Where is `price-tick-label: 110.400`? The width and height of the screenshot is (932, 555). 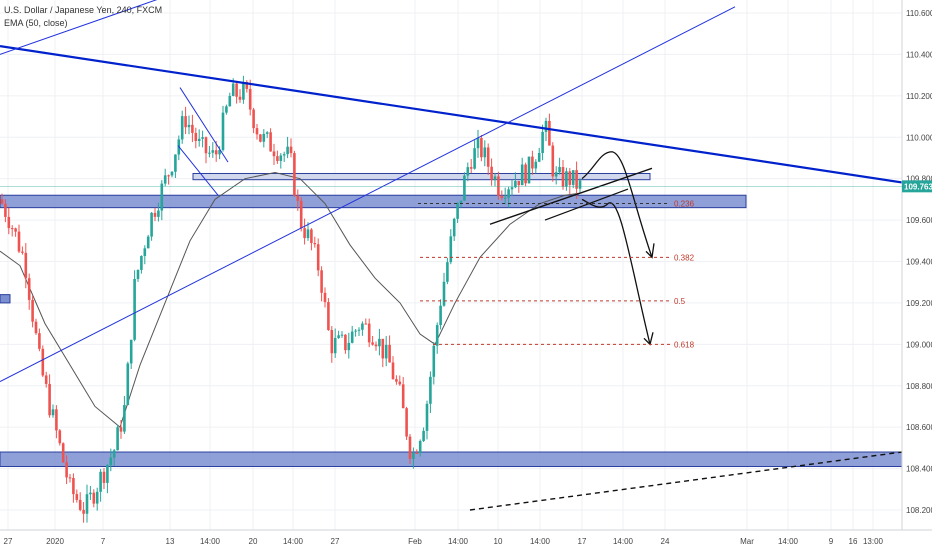
price-tick-label: 110.400 is located at coordinates (919, 54).